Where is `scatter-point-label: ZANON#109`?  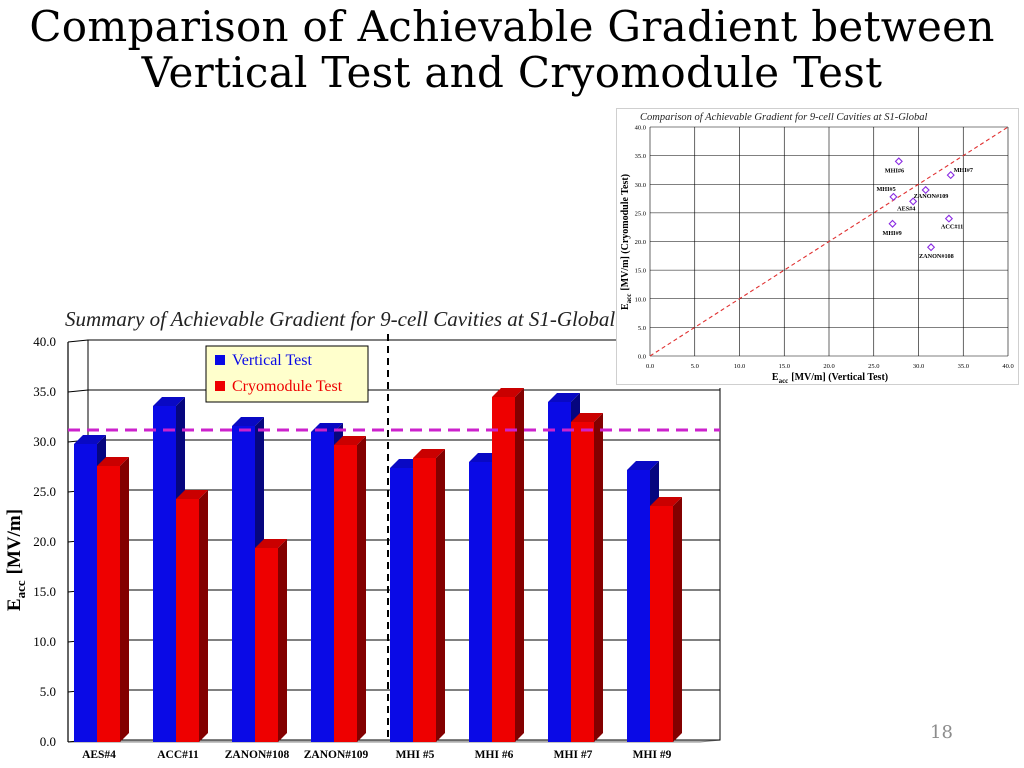
scatter-point-label: ZANON#109 is located at coordinates (931, 196).